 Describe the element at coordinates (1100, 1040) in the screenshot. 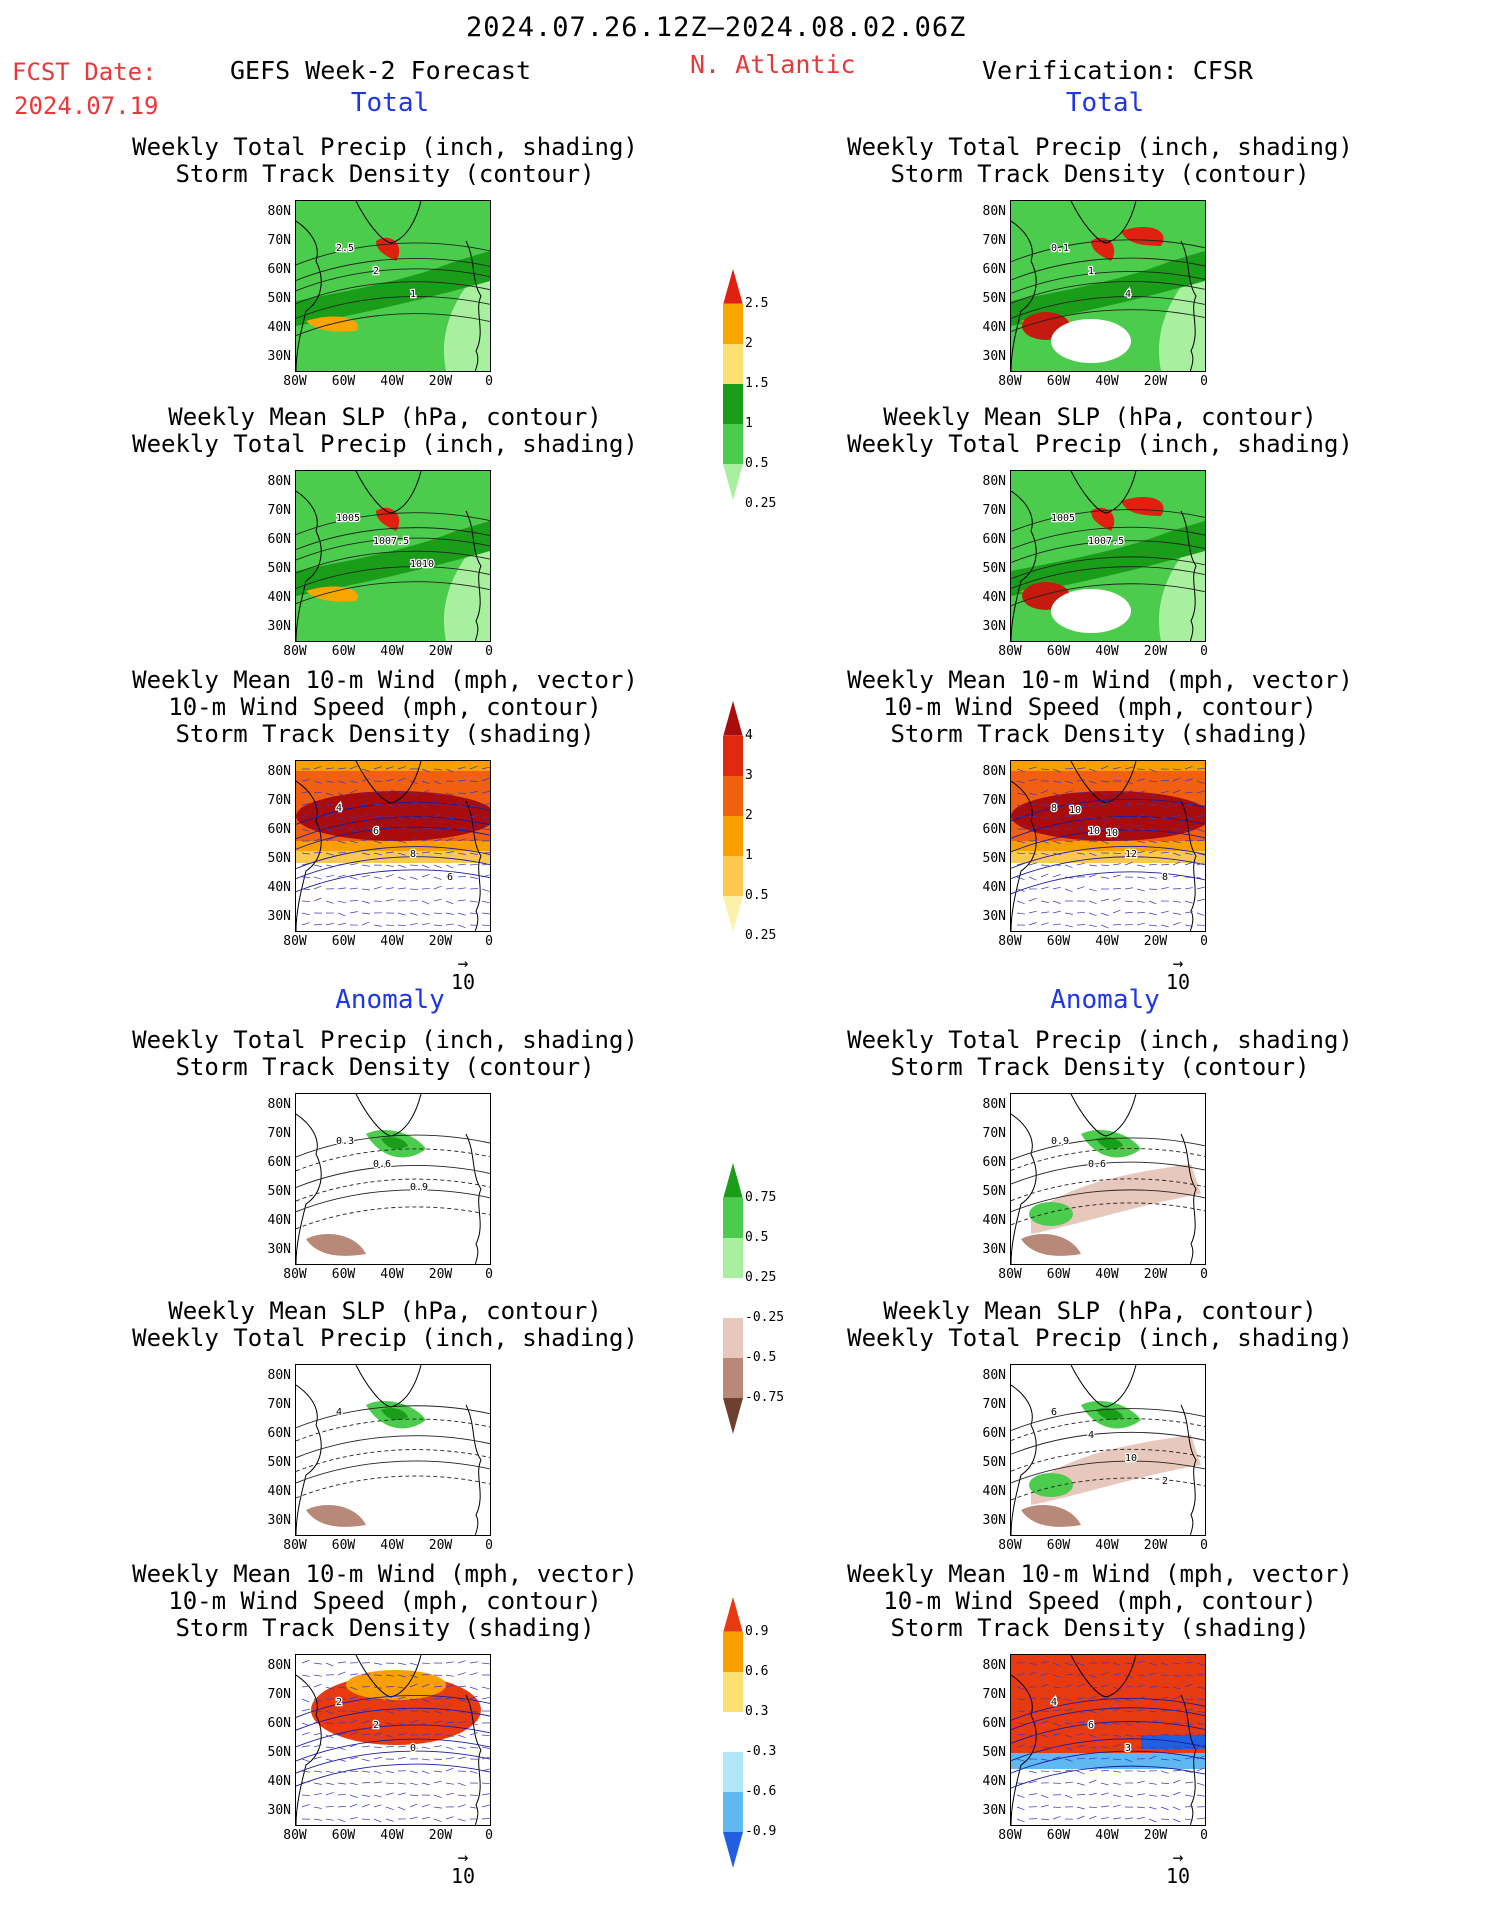

I see `panel-title-line: Weekly Total Precip (inch, shading)` at that location.